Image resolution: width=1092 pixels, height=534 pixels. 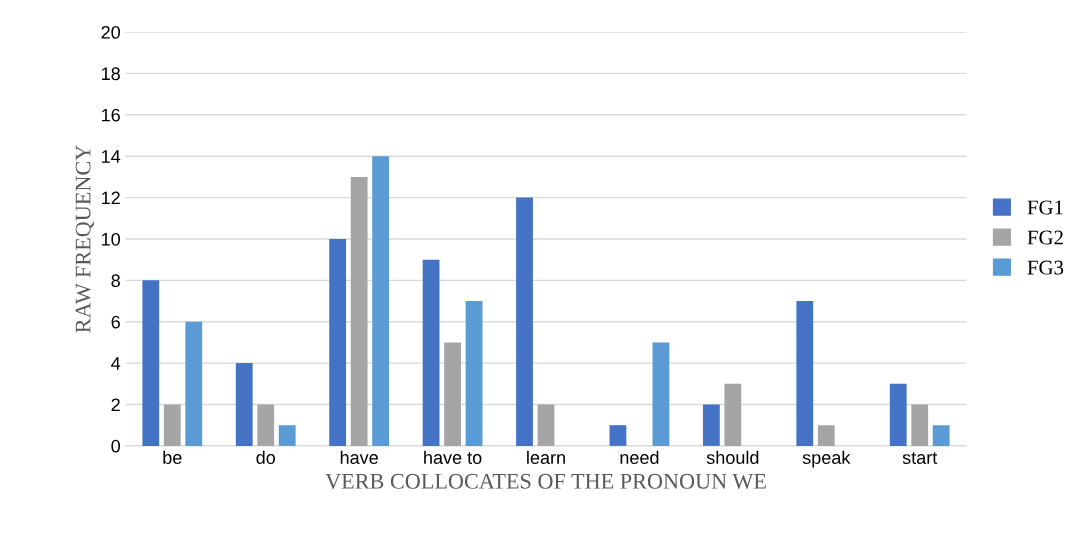 What do you see at coordinates (453, 457) in the screenshot?
I see `x-tick-label: have to` at bounding box center [453, 457].